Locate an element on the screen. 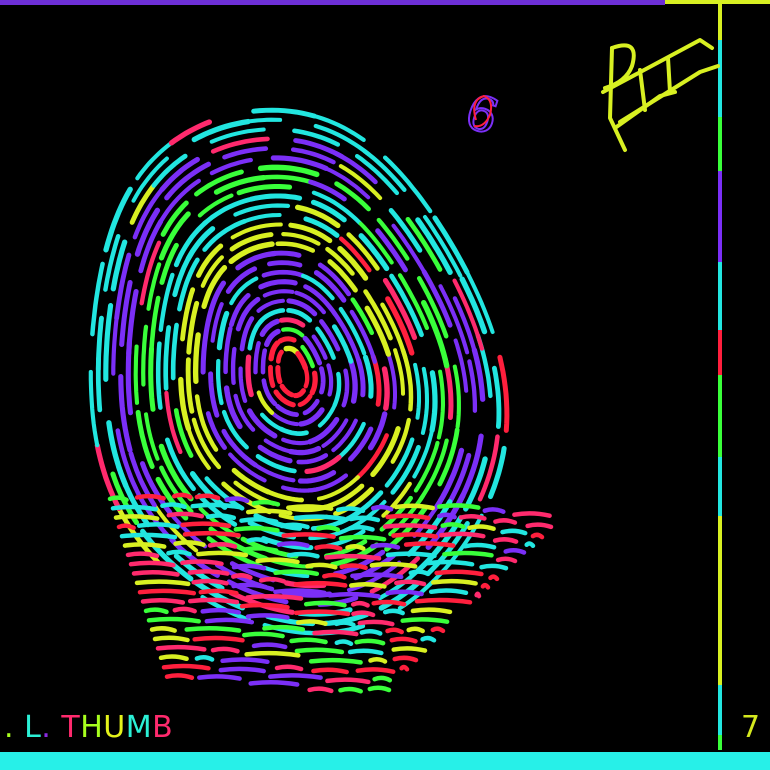 Image resolution: width=770 pixels, height=770 pixels. top-border-line is located at coordinates (332, 2).